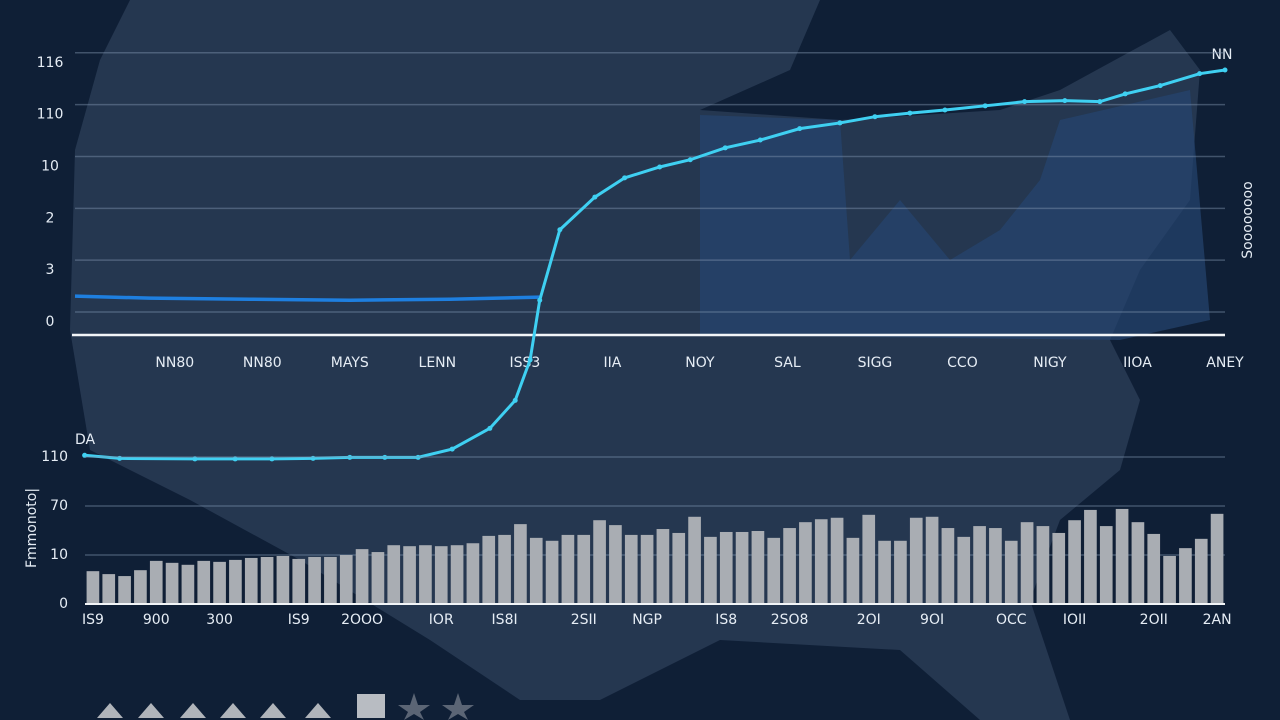  Describe the element at coordinates (700, 363) in the screenshot. I see `x-tick-label: NOY` at that location.